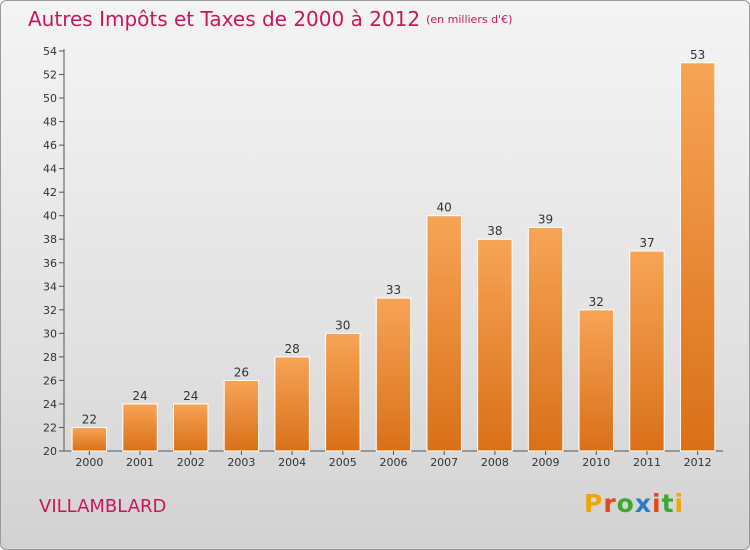 The width and height of the screenshot is (750, 550). Describe the element at coordinates (50, 404) in the screenshot. I see `y-tick-label: 24` at that location.